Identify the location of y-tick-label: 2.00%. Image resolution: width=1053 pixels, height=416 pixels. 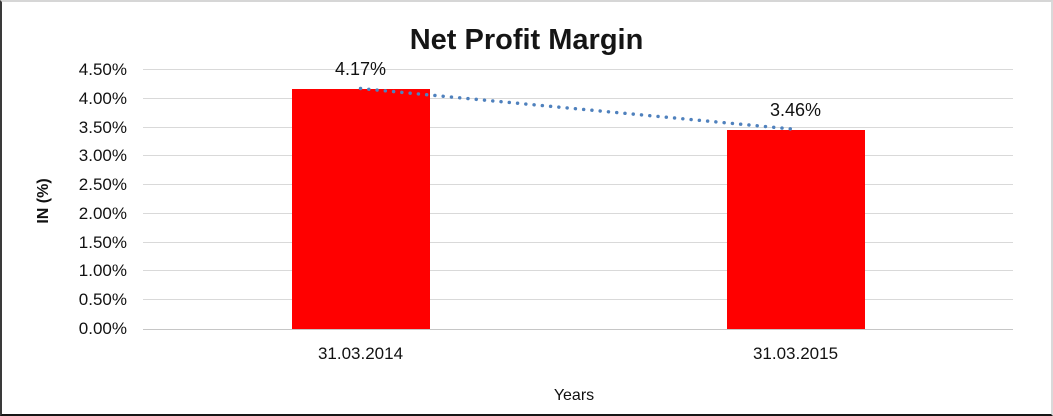
(102, 213).